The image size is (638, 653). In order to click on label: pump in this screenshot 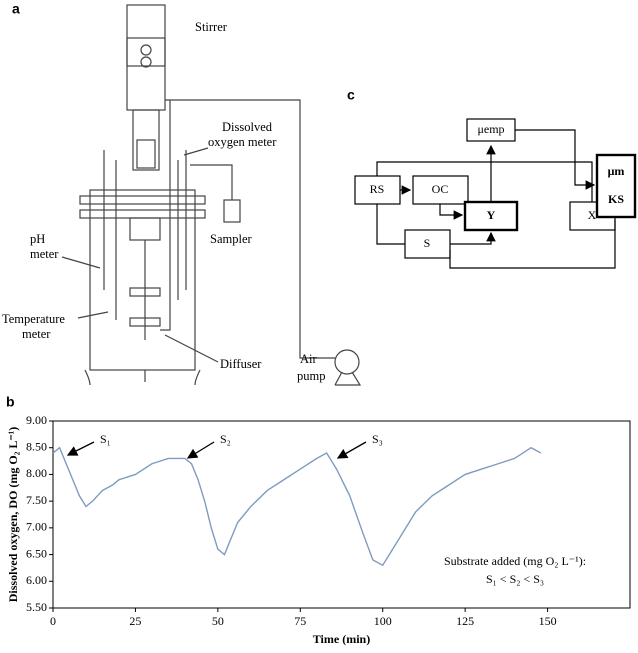, I will do `click(311, 376)`.